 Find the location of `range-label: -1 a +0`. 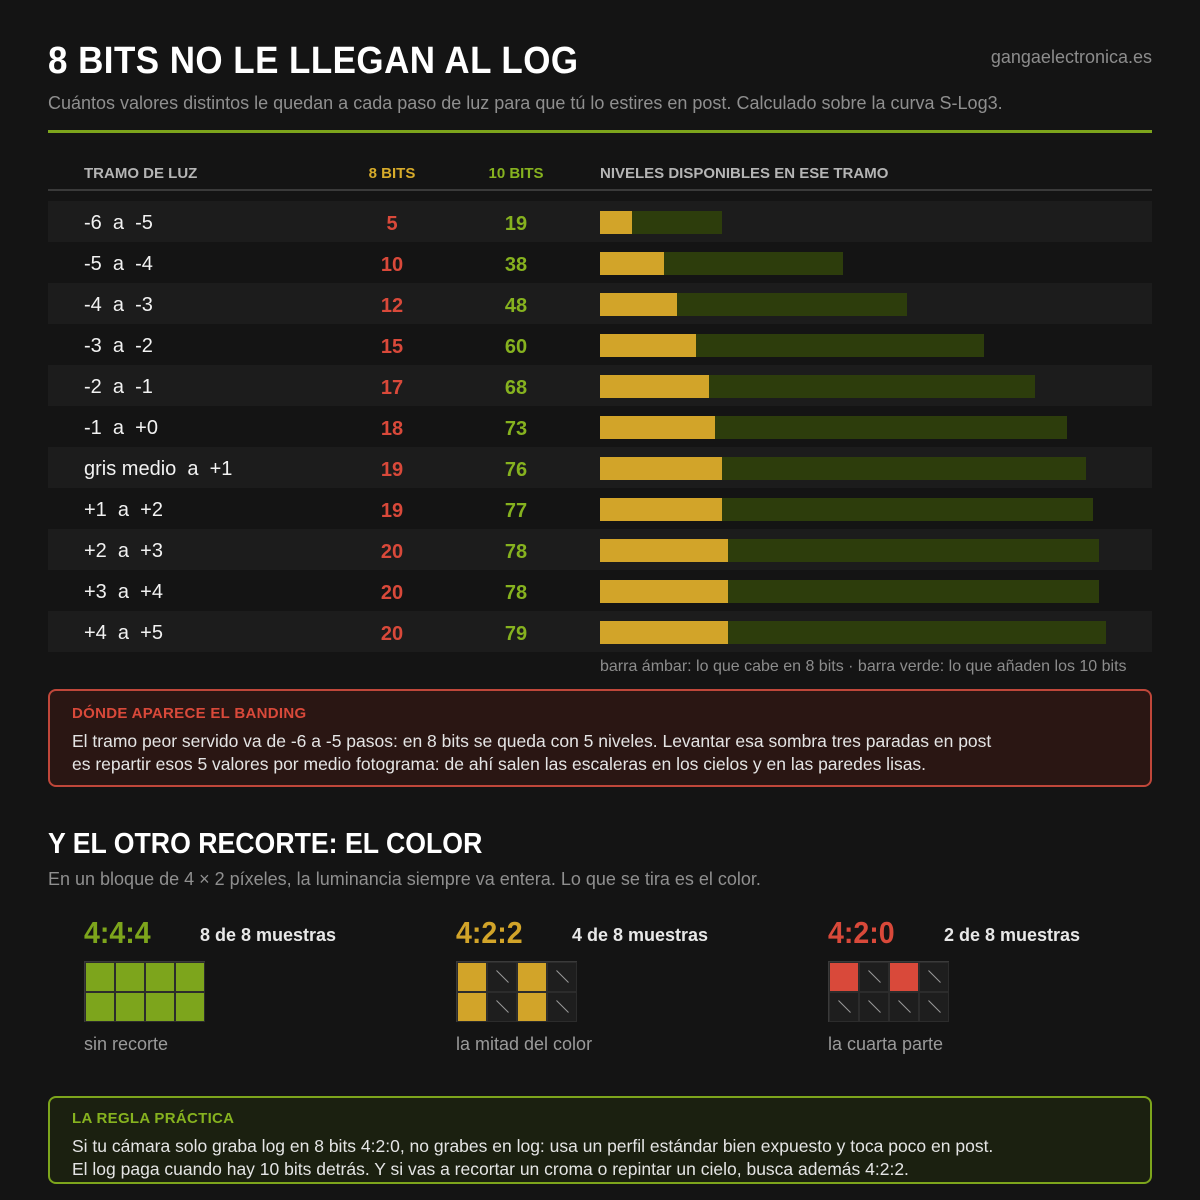

range-label: -1 a +0 is located at coordinates (121, 428).